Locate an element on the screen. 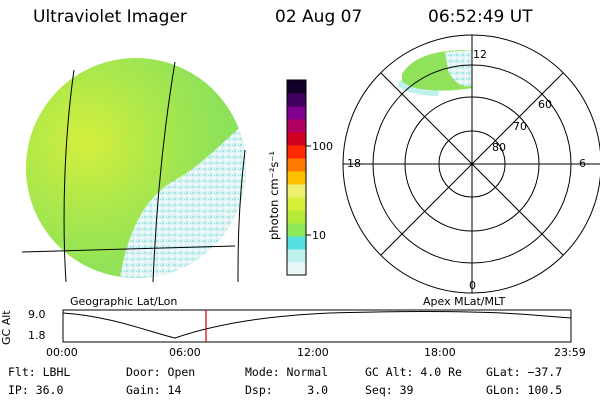 This screenshot has width=600, height=400. mlt-label-6: 6 is located at coordinates (582, 163).